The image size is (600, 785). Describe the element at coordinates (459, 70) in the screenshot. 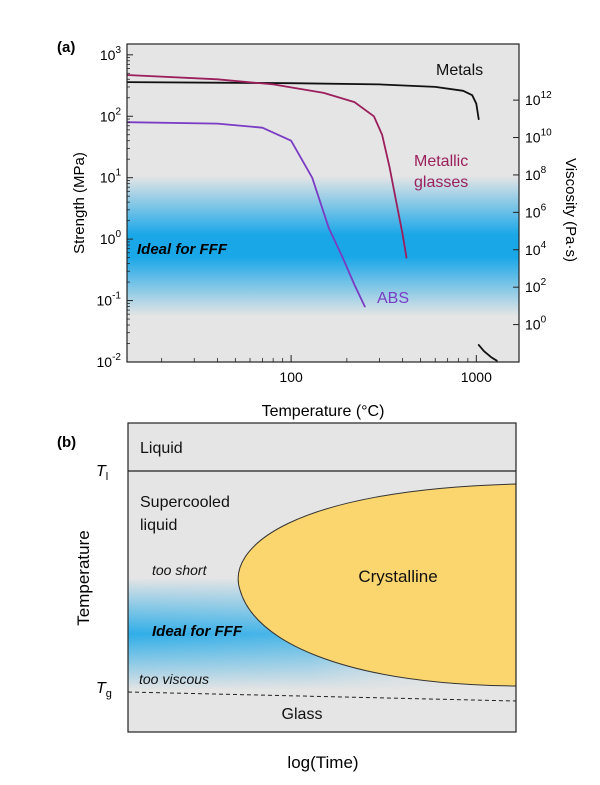

I see `label-metals: Metals` at that location.